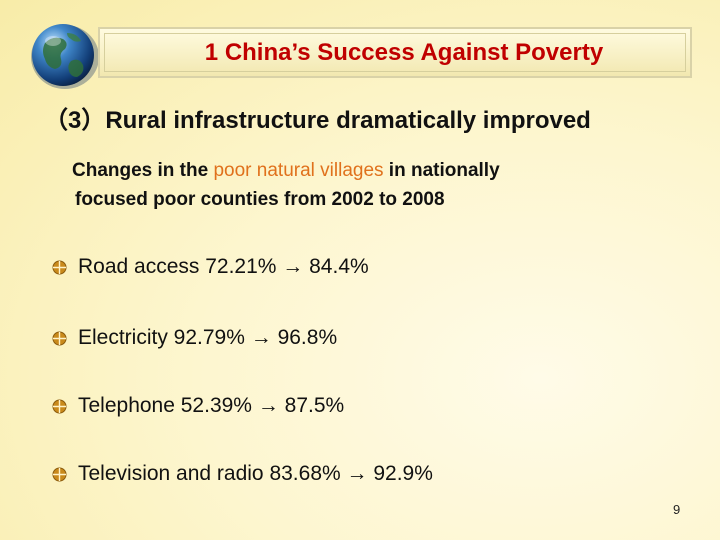 This screenshot has height=540, width=720. I want to click on bullet-label: Telephone 52.39% → 87.5%, so click(211, 405).